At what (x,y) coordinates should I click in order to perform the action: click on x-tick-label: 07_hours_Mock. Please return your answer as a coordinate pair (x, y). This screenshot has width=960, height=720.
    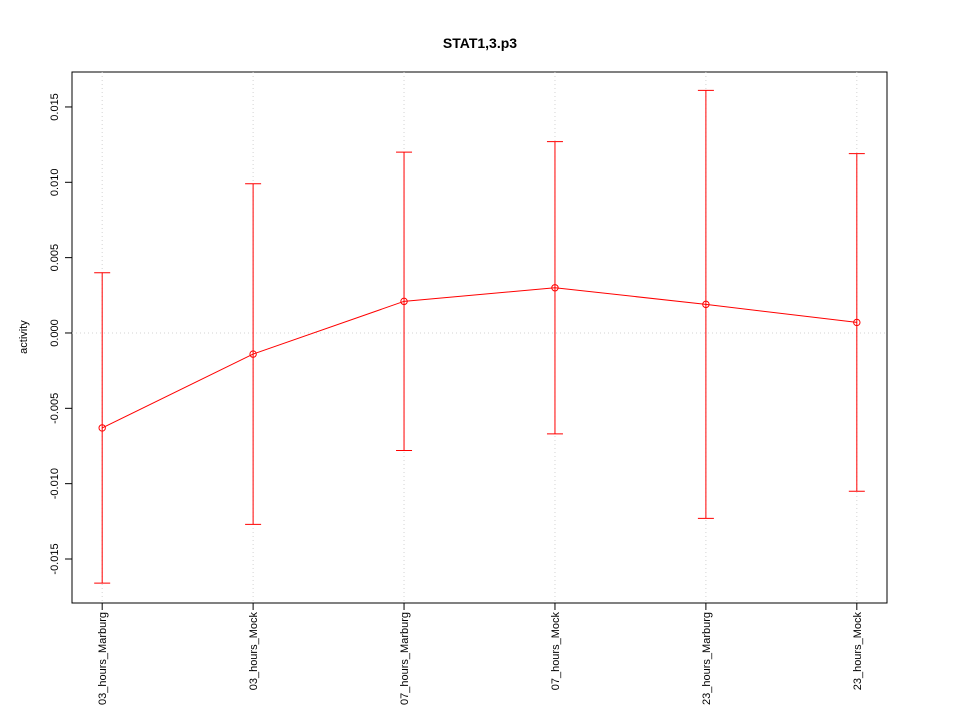
    Looking at the image, I should click on (556, 651).